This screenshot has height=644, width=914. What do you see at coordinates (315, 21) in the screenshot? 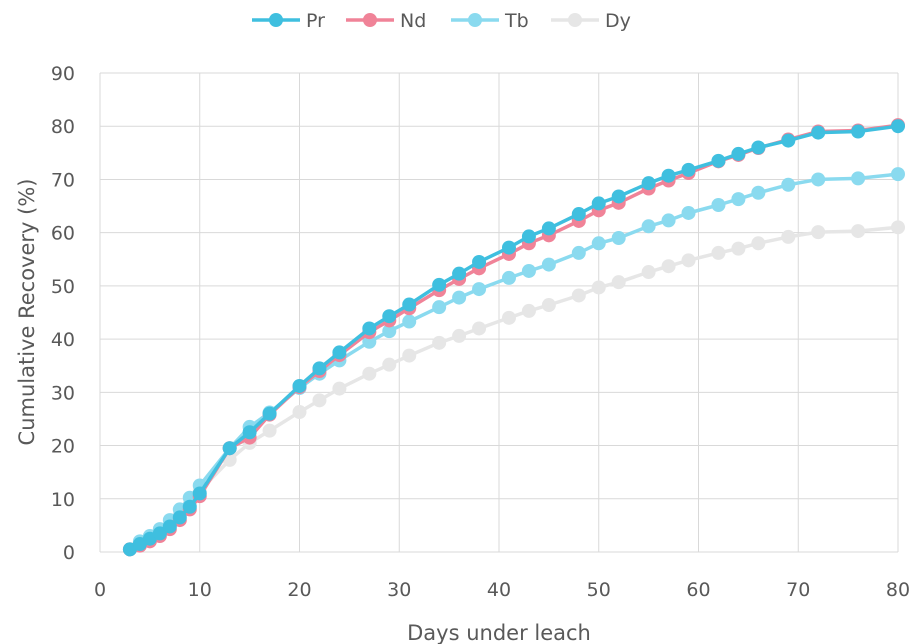
I see `legend-label: Pr` at bounding box center [315, 21].